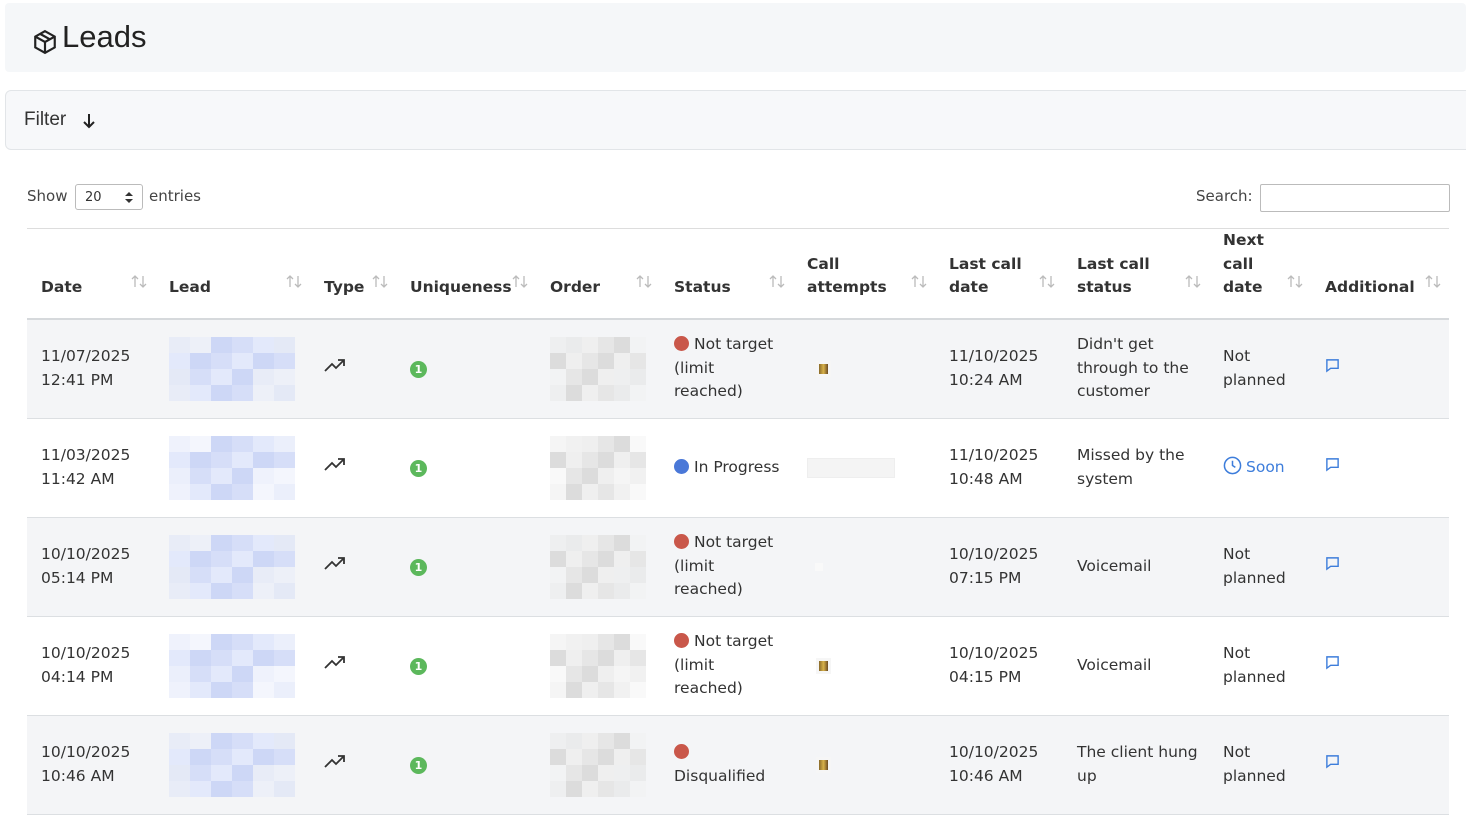  What do you see at coordinates (864, 274) in the screenshot?
I see `column-header: Call attempts` at bounding box center [864, 274].